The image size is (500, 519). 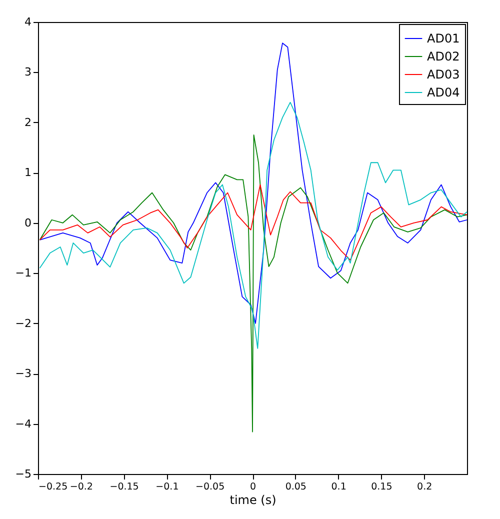 I want to click on x-tick-label: −0.15, so click(x=124, y=487).